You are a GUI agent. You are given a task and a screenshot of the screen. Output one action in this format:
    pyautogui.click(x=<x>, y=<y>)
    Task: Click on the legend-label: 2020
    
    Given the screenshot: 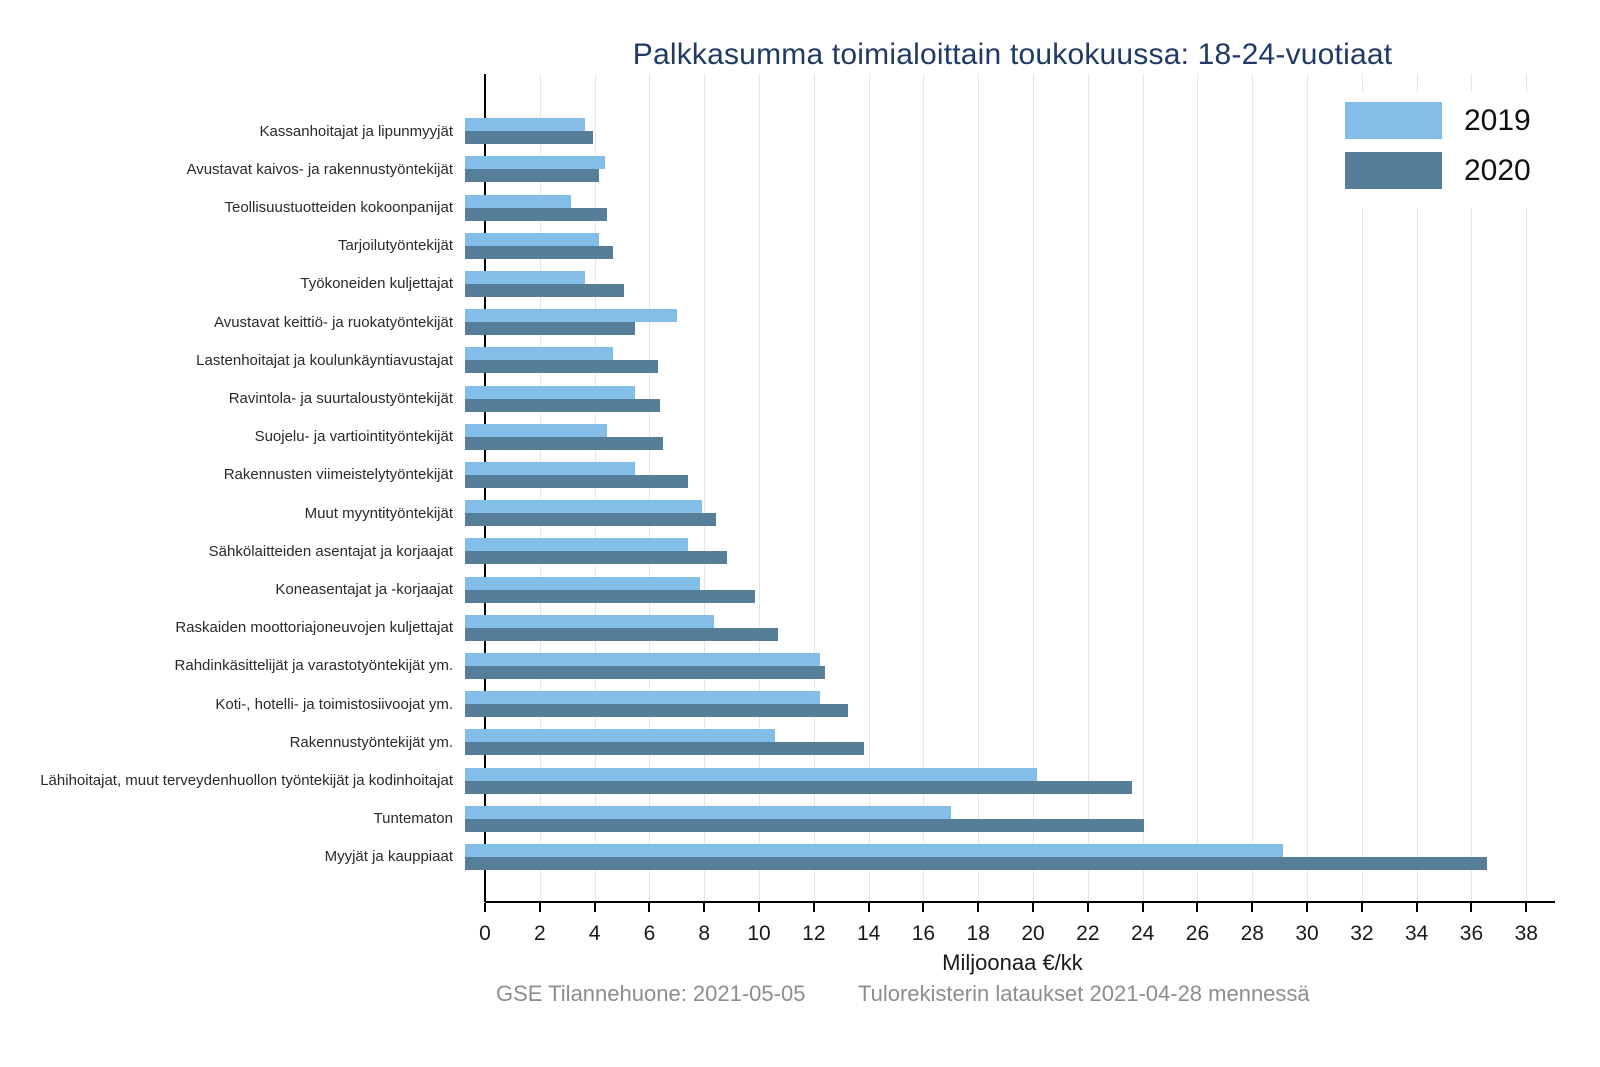 What is the action you would take?
    pyautogui.click(x=1497, y=170)
    